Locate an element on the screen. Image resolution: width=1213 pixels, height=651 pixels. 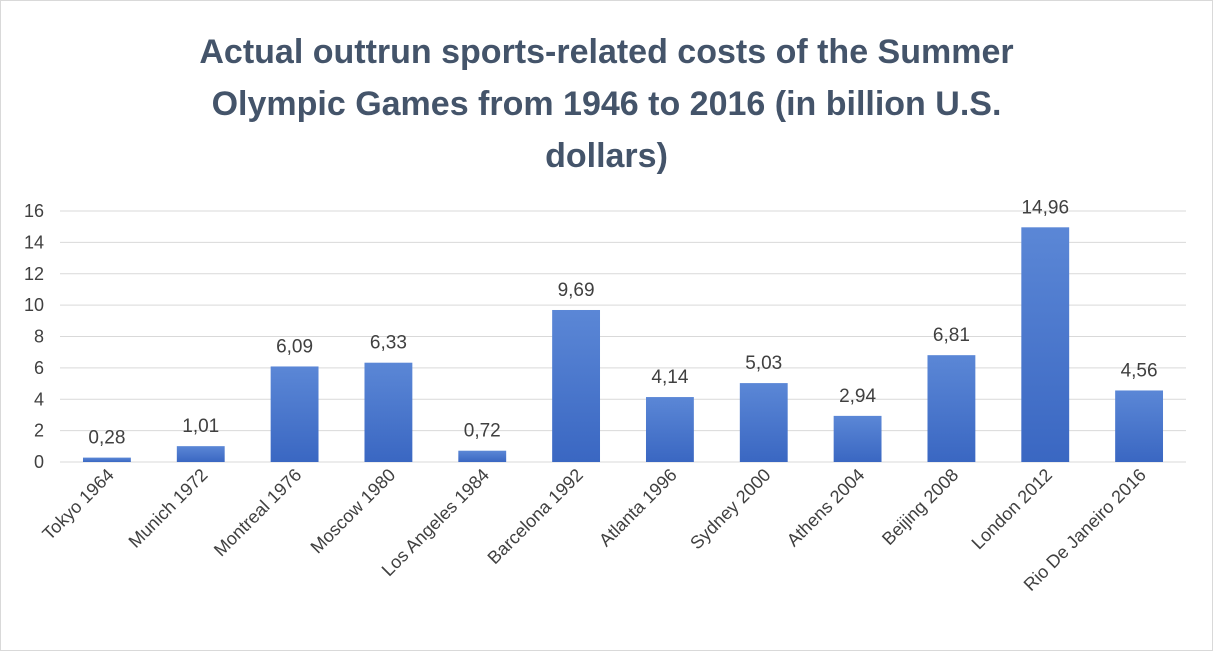
x-tick-label: Montreal 1976 is located at coordinates (258, 513).